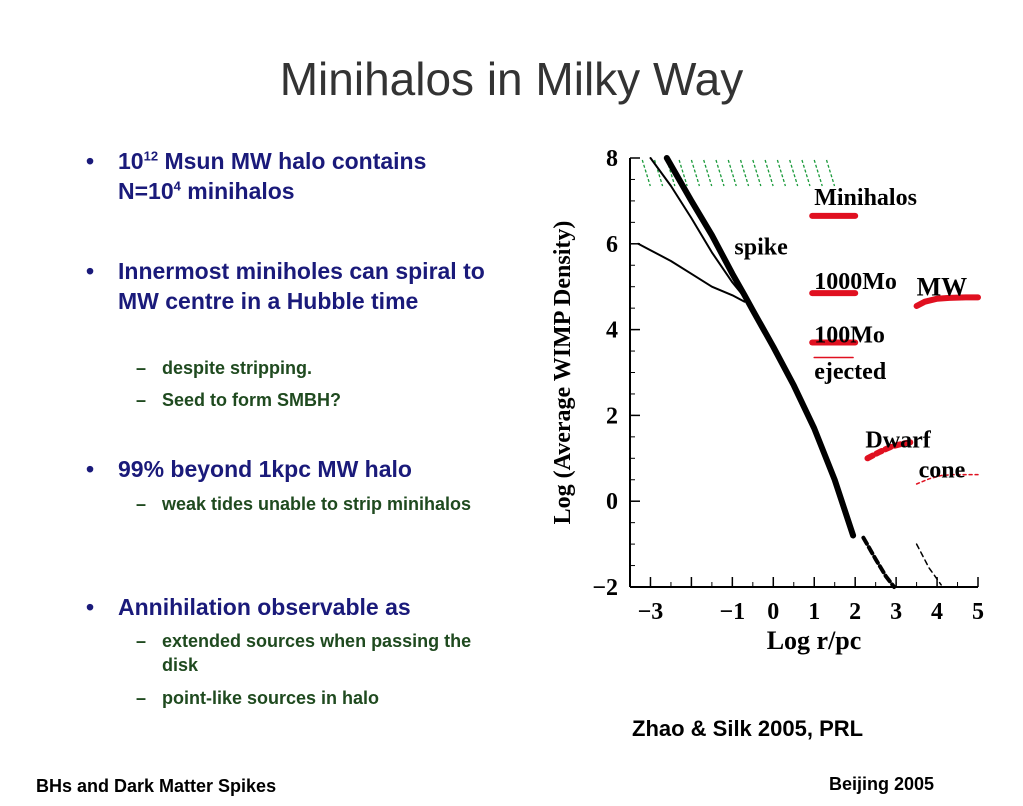 Image resolution: width=1023 pixels, height=806 pixels. What do you see at coordinates (264, 607) in the screenshot?
I see `bullet-text: Annihilation observable as` at bounding box center [264, 607].